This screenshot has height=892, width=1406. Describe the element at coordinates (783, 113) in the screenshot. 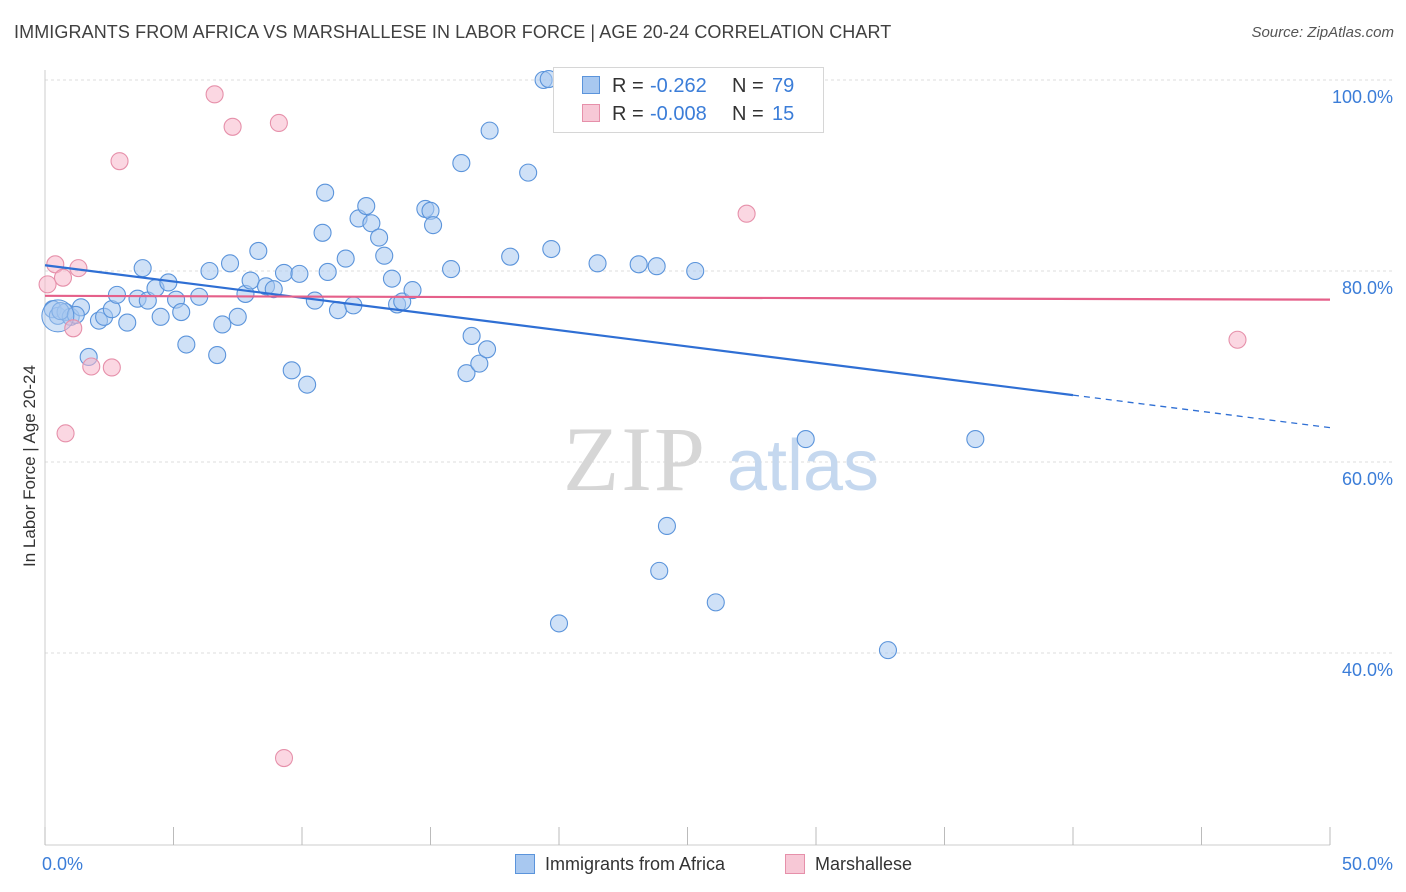

I see `legend-n-value: 15` at that location.